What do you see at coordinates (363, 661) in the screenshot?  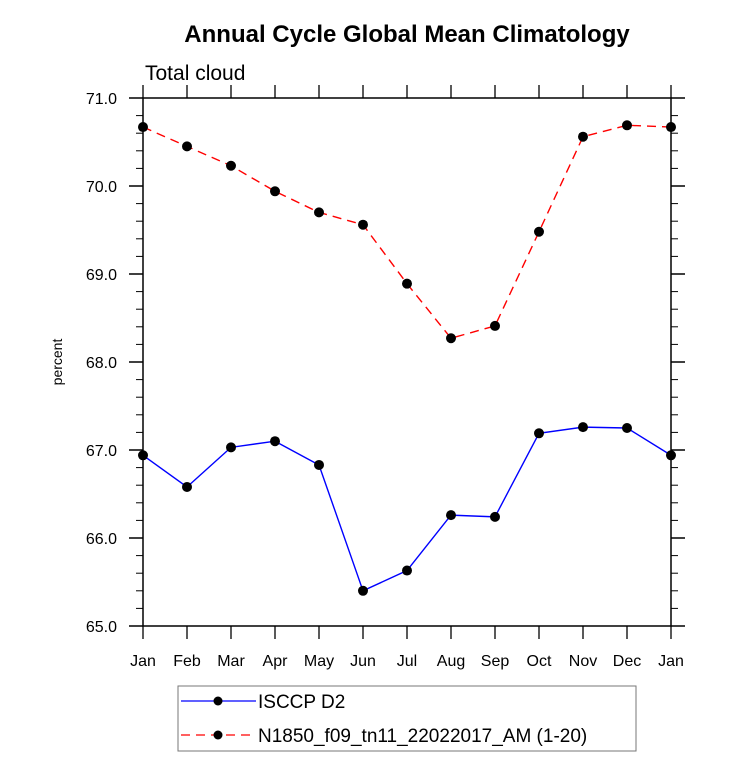 I see `x-tick-label: Jun` at bounding box center [363, 661].